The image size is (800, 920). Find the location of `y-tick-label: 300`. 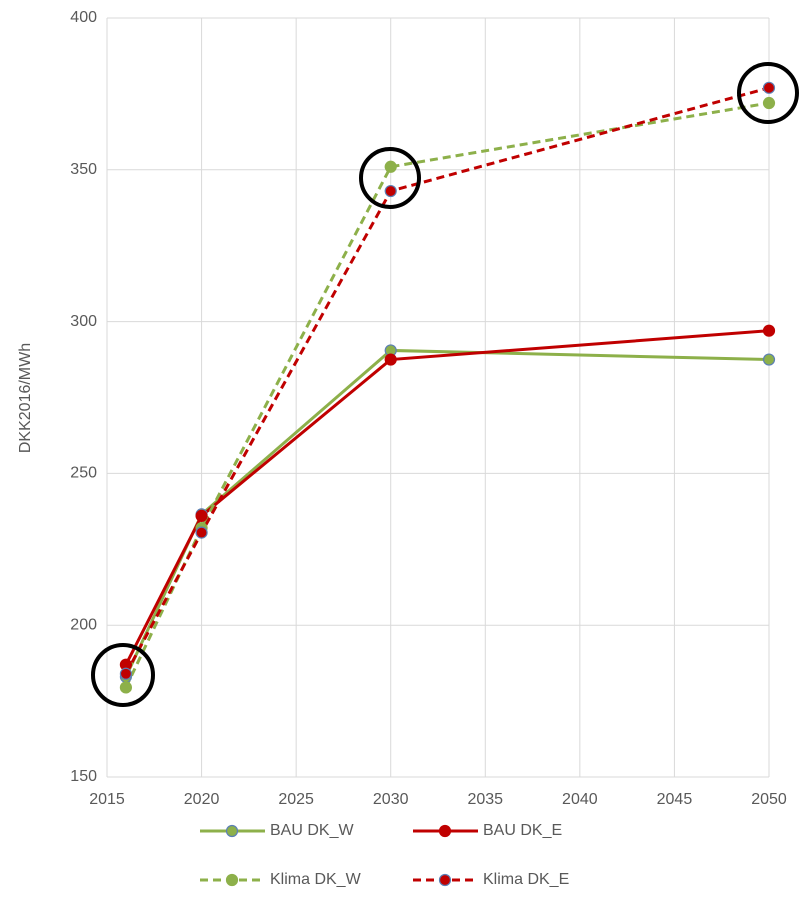

y-tick-label: 300 is located at coordinates (83, 321).